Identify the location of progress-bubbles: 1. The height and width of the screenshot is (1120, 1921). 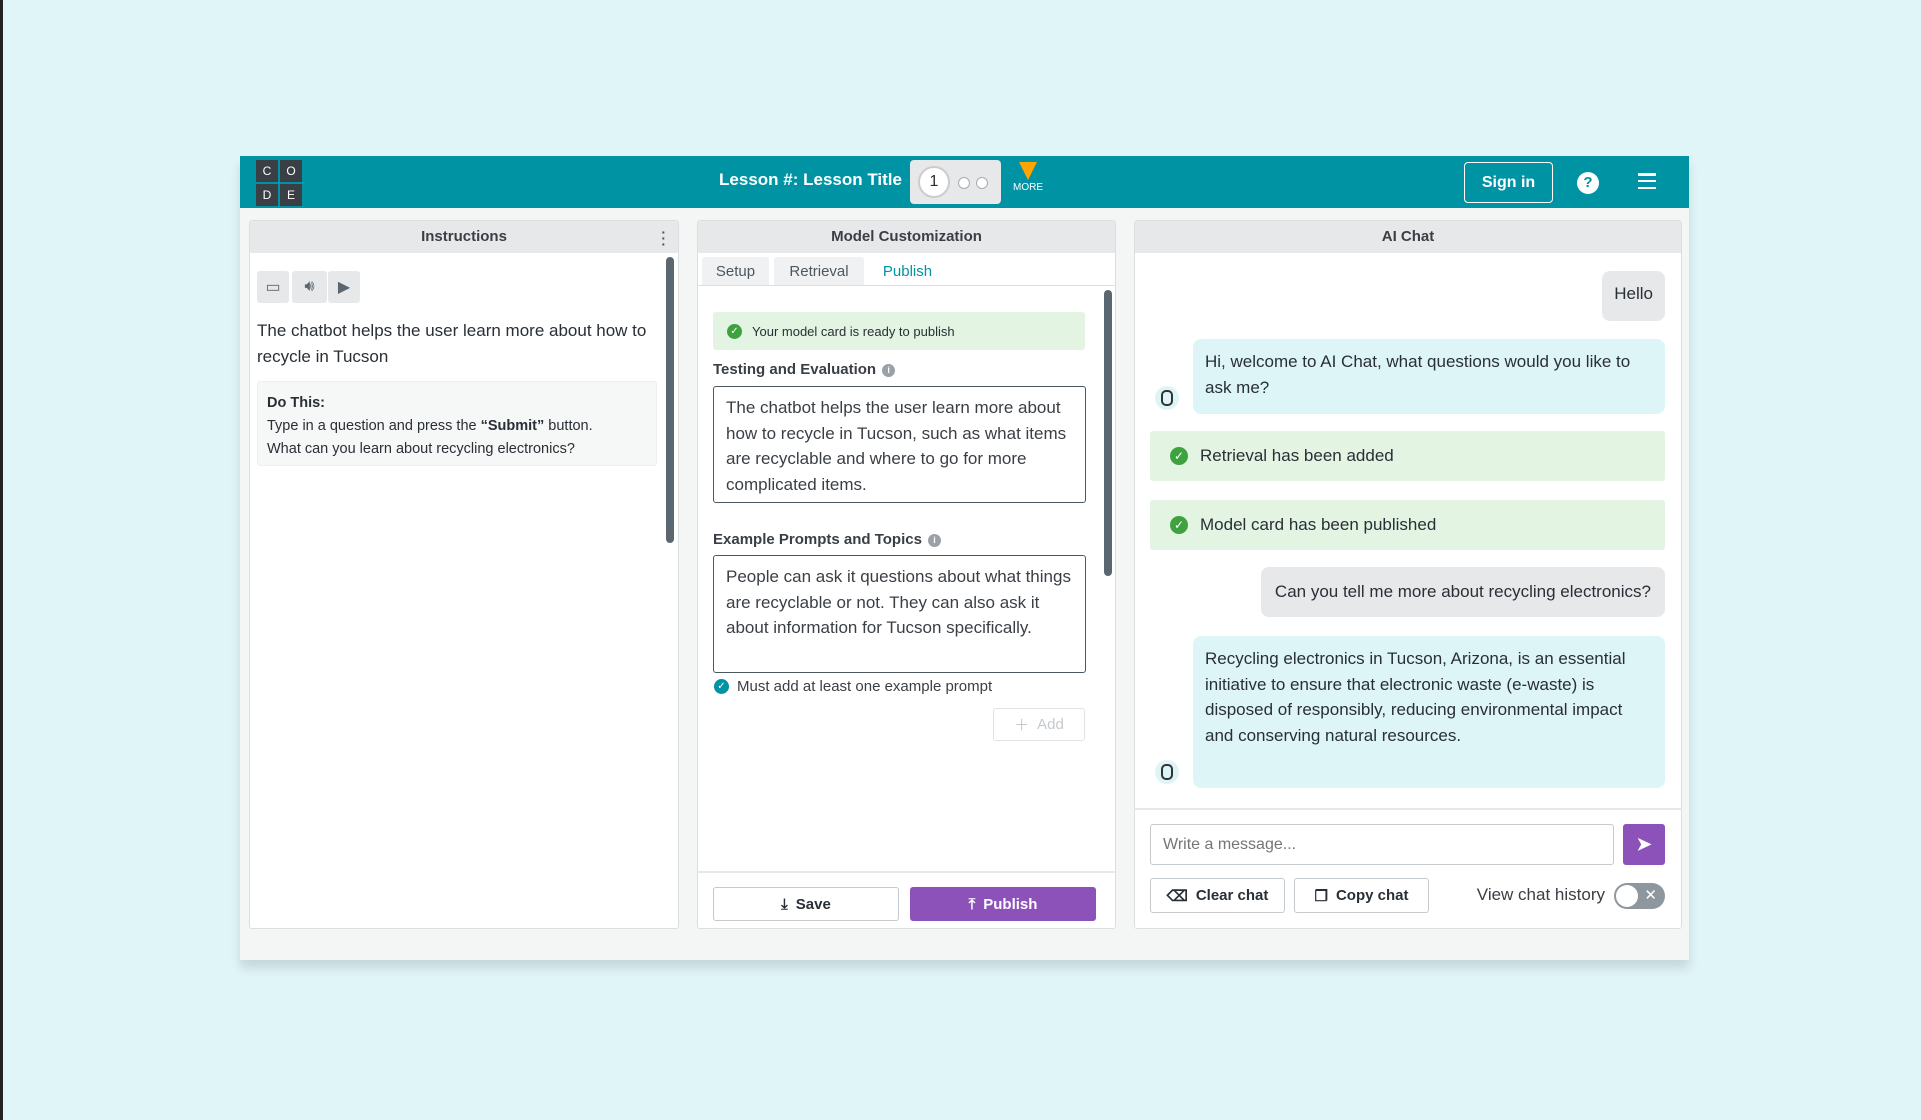
(955, 182).